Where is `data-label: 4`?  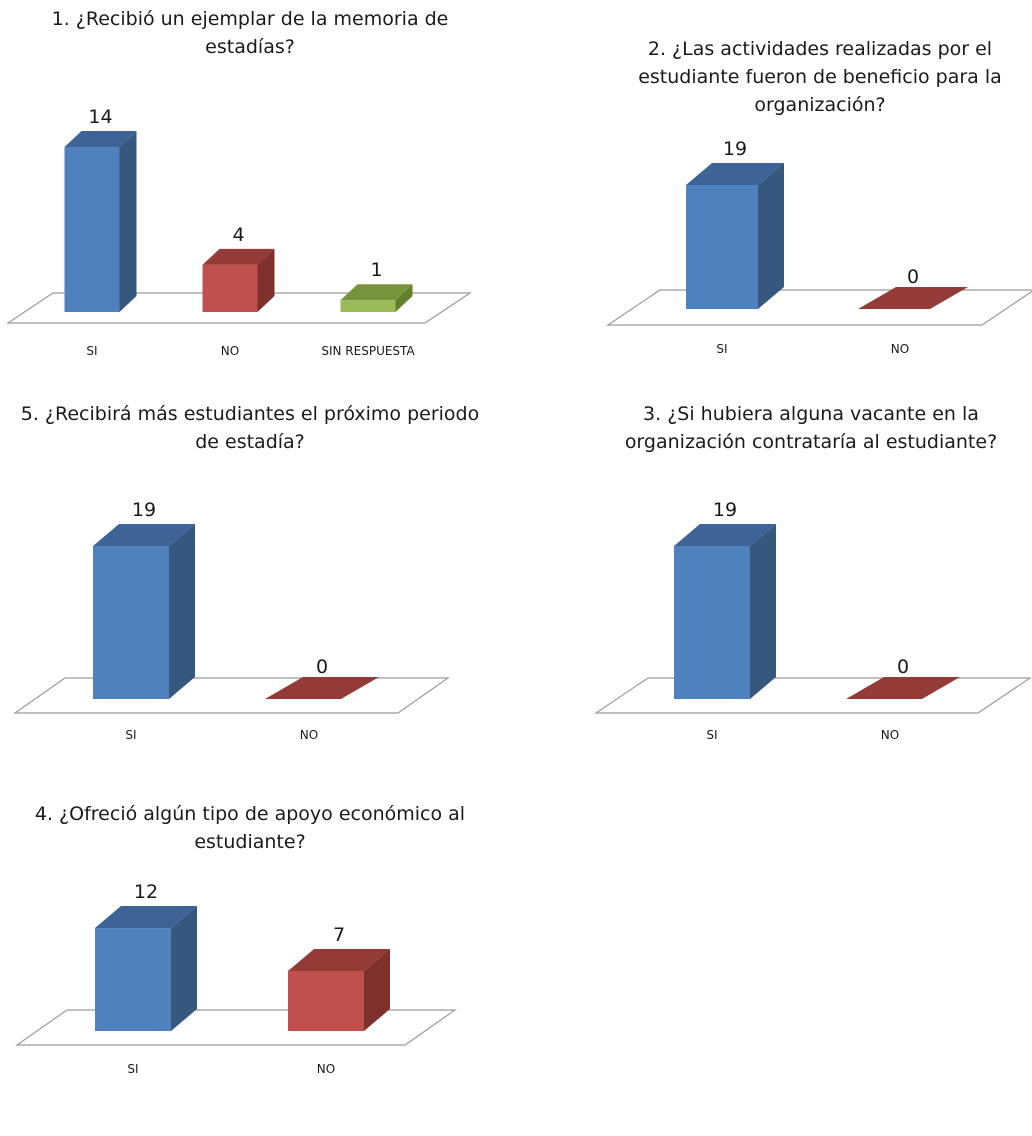 data-label: 4 is located at coordinates (238, 235).